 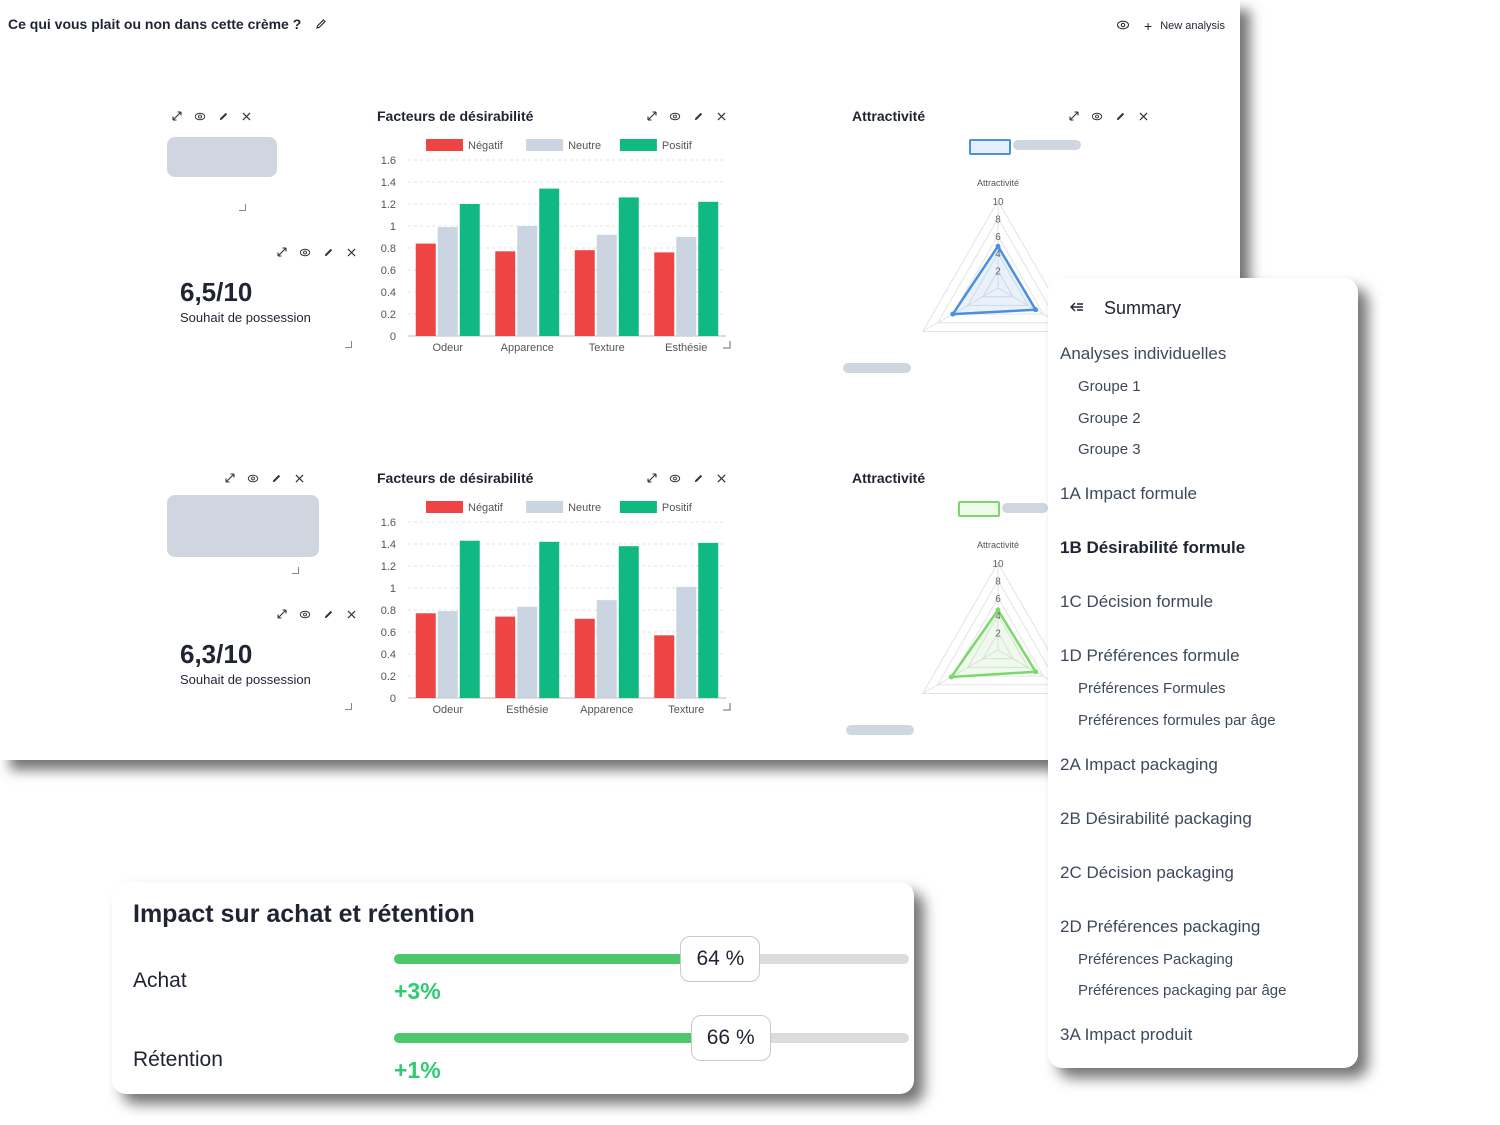 What do you see at coordinates (1160, 926) in the screenshot?
I see `summary-item: 2D Préférences packaging` at bounding box center [1160, 926].